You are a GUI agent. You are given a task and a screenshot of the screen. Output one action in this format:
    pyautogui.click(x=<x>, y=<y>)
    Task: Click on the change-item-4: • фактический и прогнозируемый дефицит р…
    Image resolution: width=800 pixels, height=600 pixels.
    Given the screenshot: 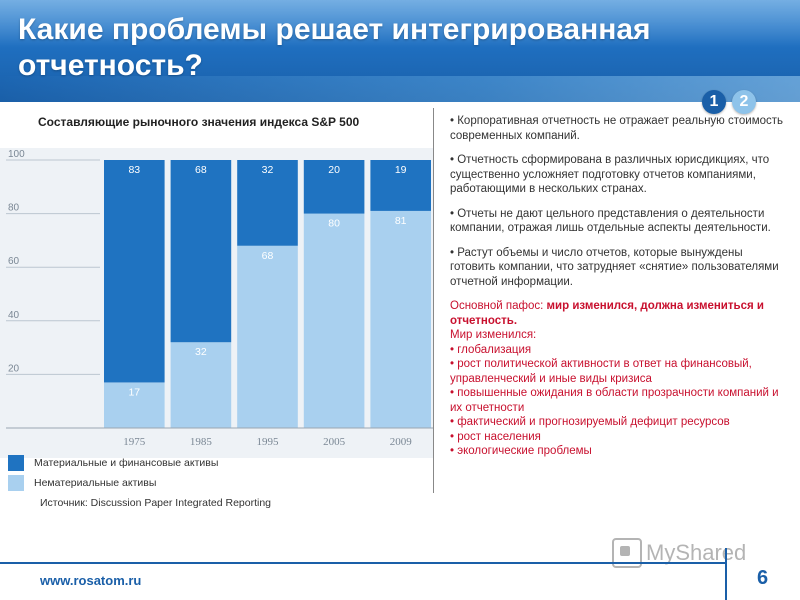 What is the action you would take?
    pyautogui.click(x=590, y=422)
    